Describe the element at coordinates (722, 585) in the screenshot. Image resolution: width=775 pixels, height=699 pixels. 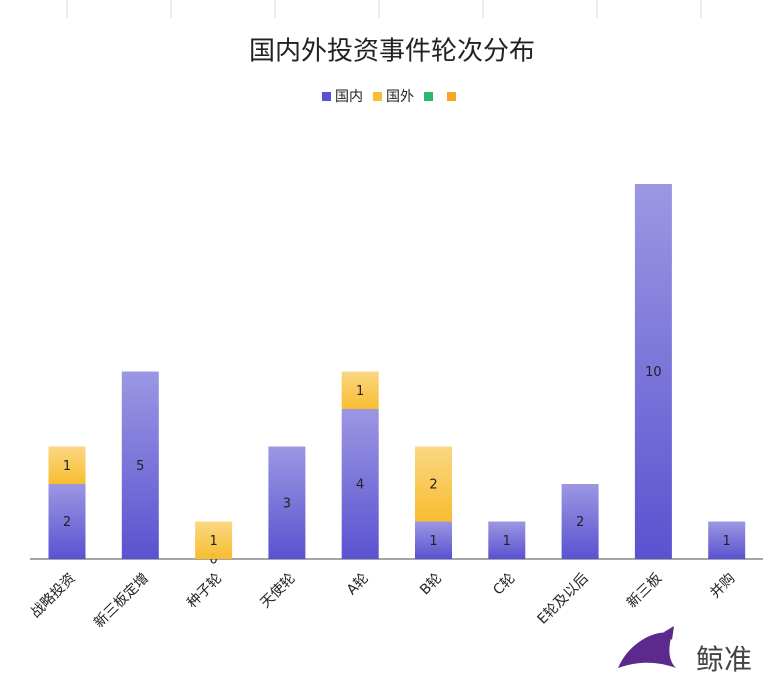
I see `x-tick-label: 并购` at that location.